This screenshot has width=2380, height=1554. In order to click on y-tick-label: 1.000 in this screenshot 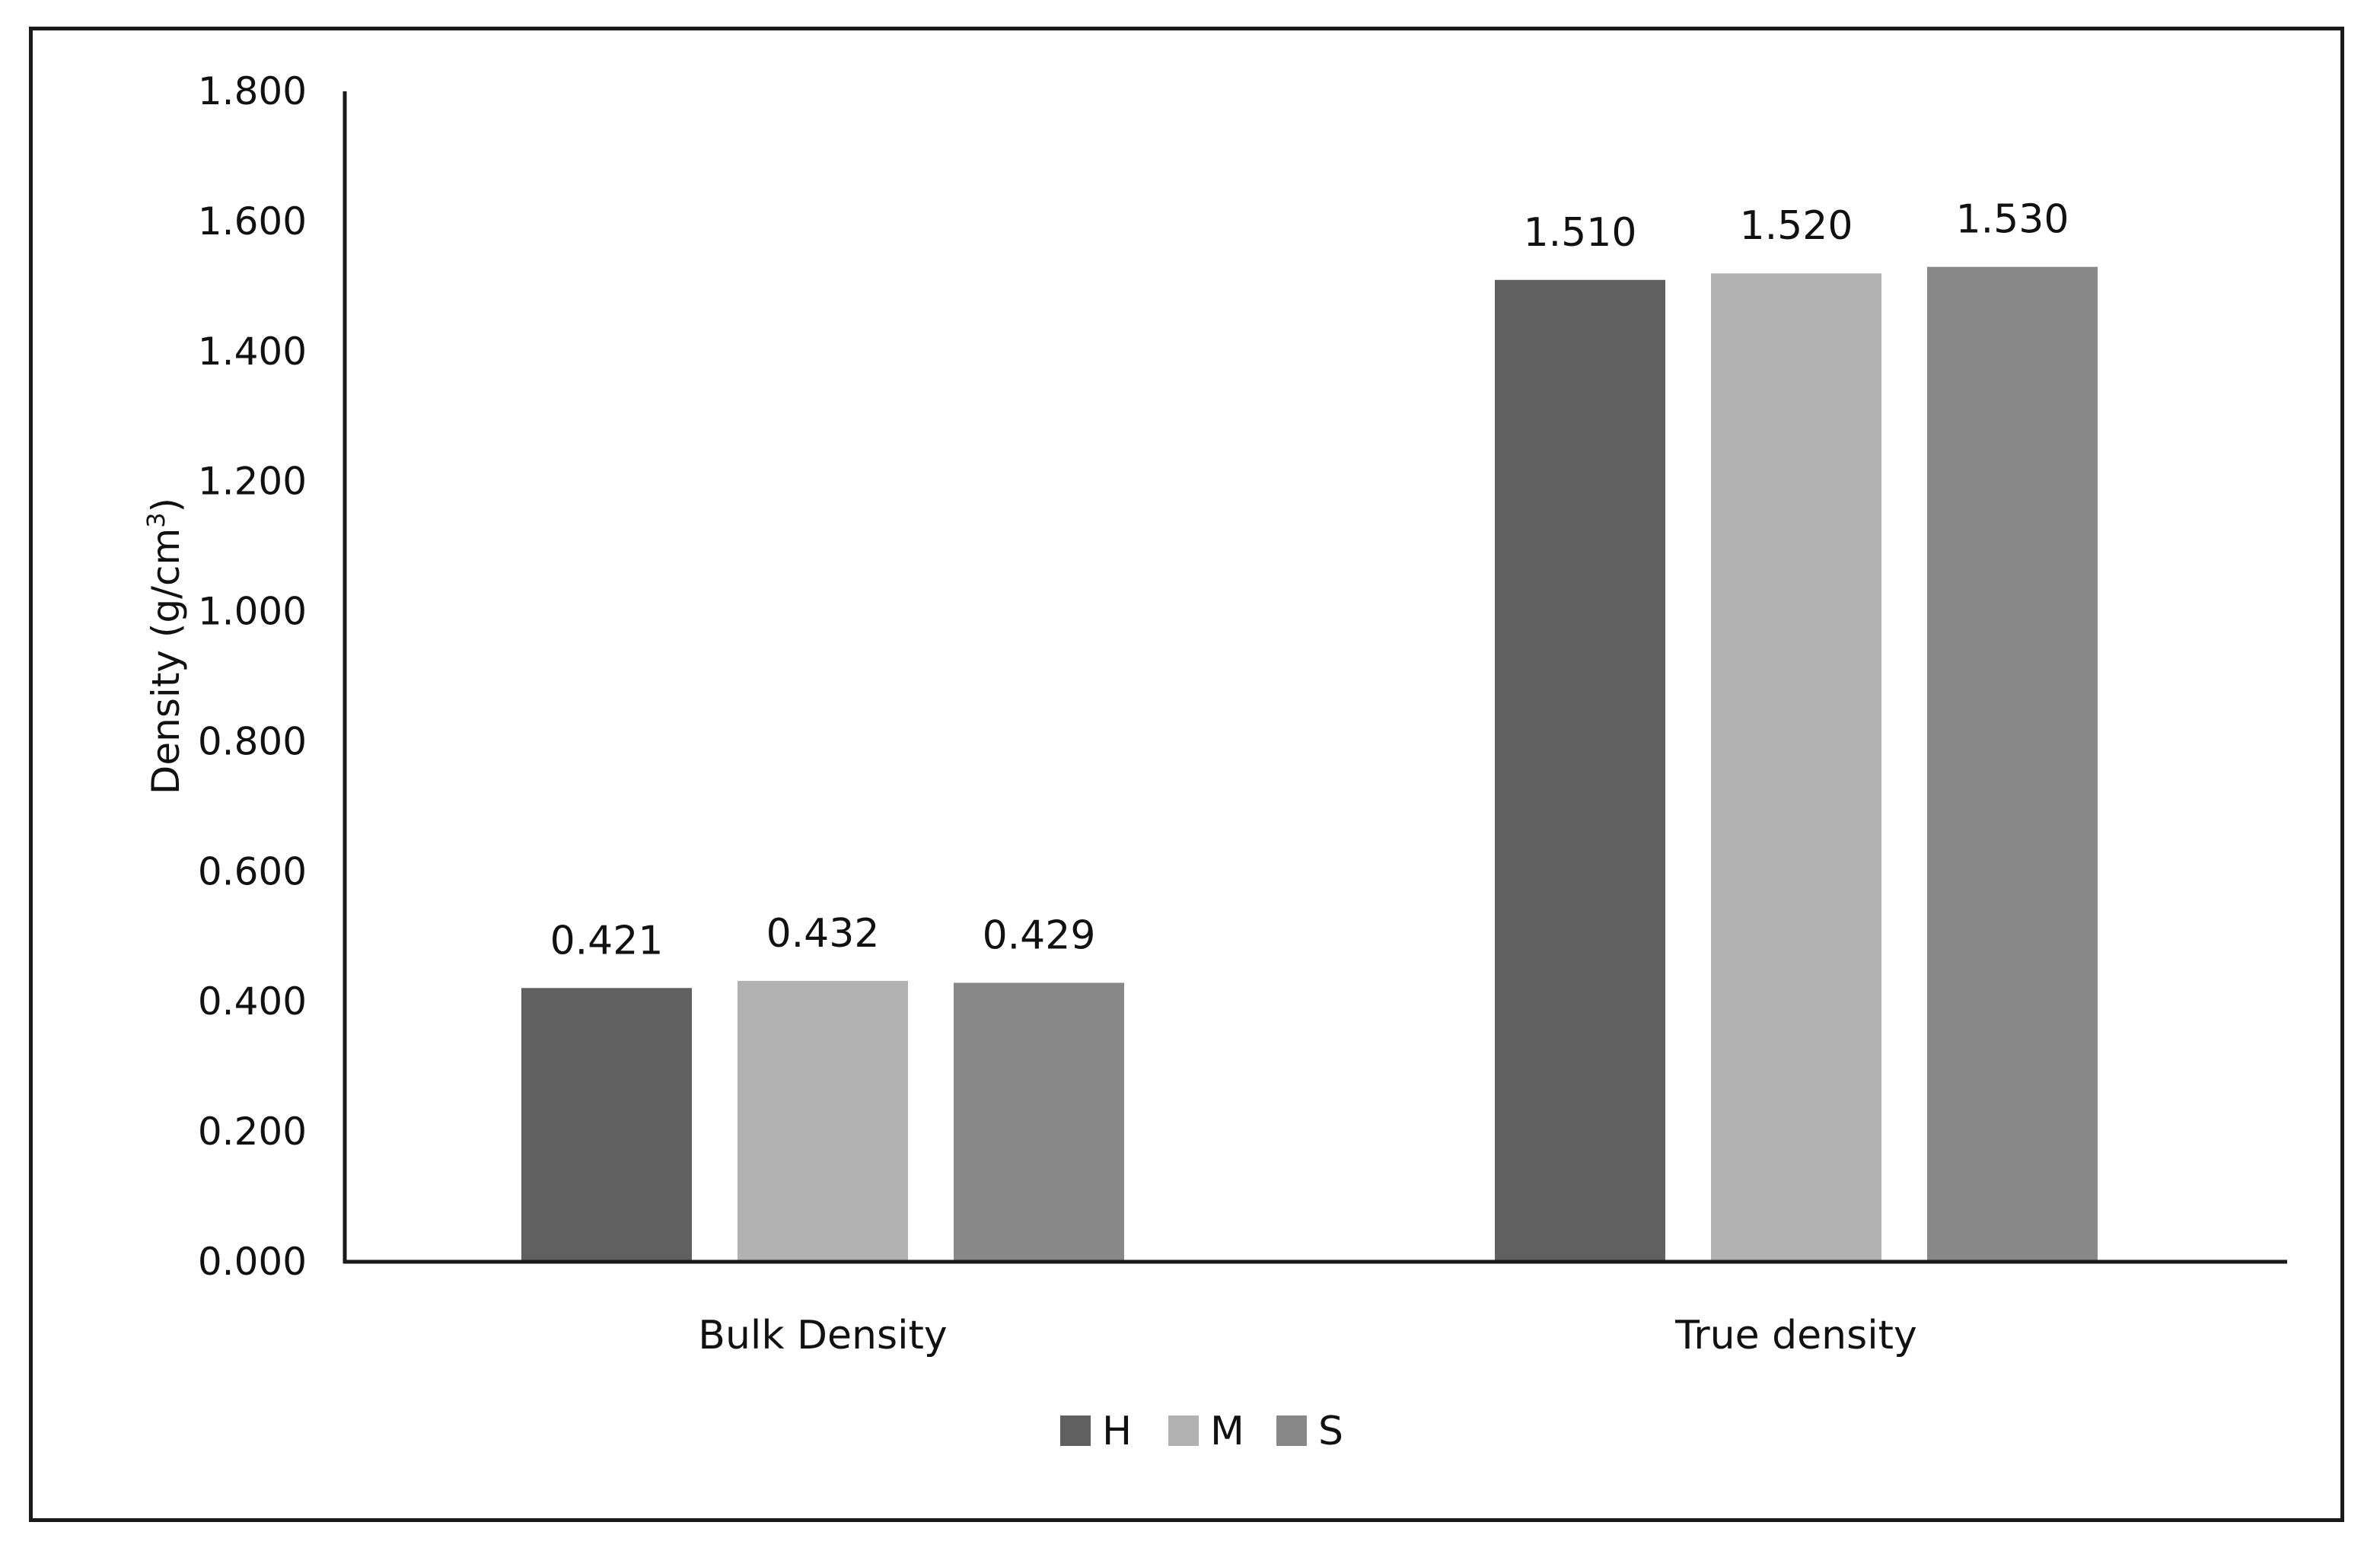, I will do `click(252, 612)`.